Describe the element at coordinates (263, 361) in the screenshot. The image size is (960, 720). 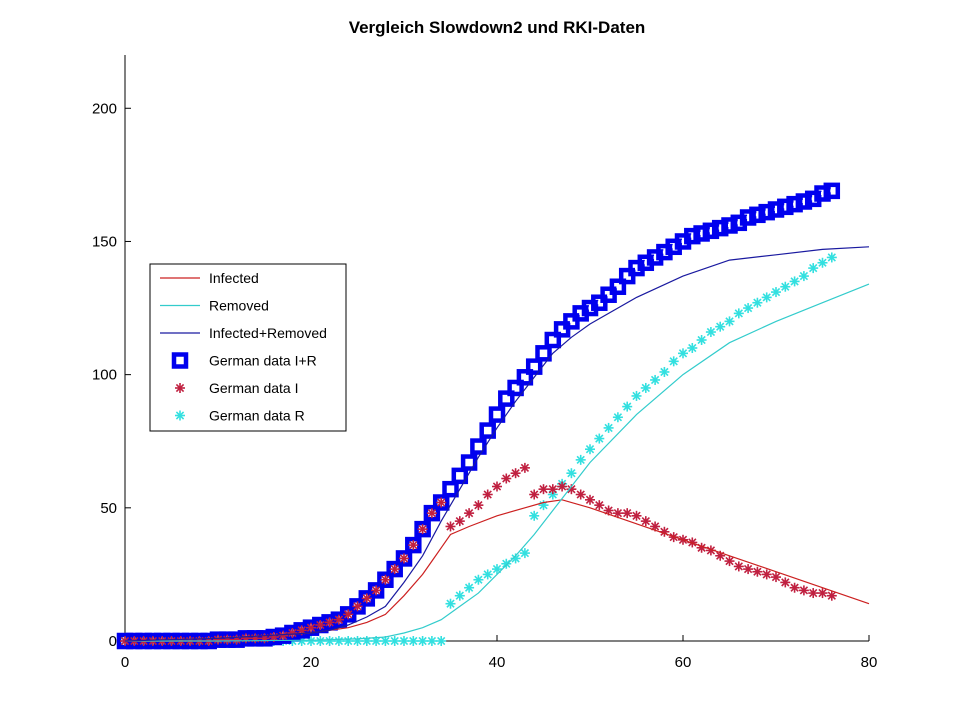
I see `legend-label: German data I+R` at that location.